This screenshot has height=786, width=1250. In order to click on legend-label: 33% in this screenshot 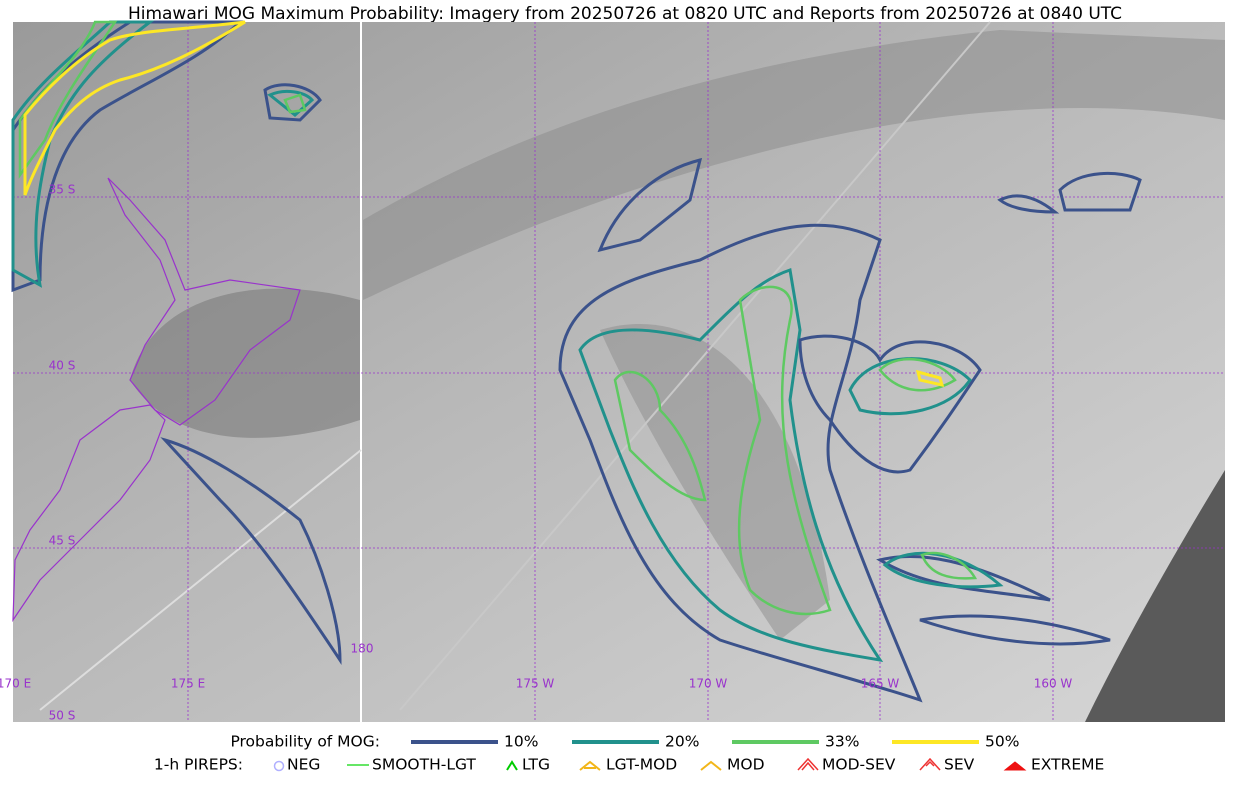, I will do `click(842, 742)`.